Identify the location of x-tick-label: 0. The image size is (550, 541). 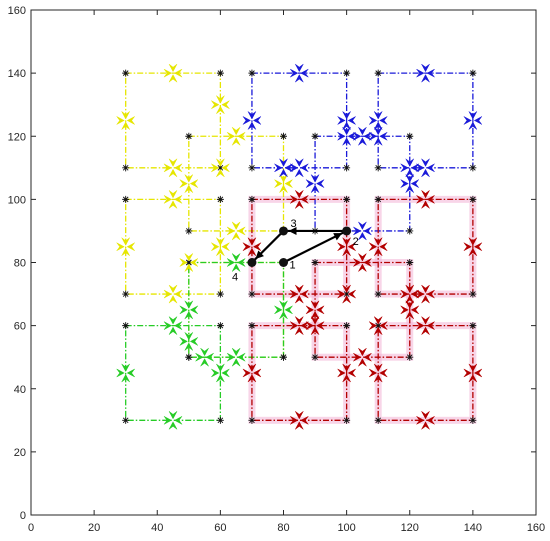
(31, 528).